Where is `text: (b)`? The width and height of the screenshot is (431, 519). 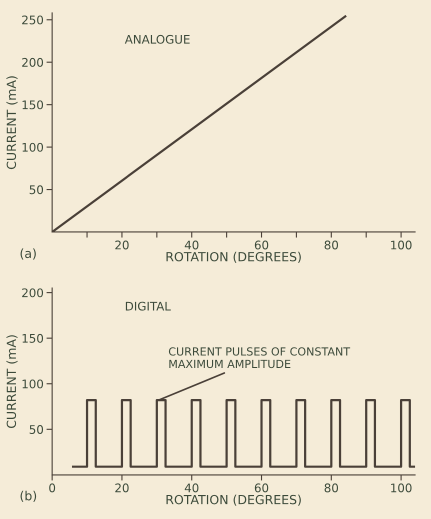
text: (b) is located at coordinates (28, 496).